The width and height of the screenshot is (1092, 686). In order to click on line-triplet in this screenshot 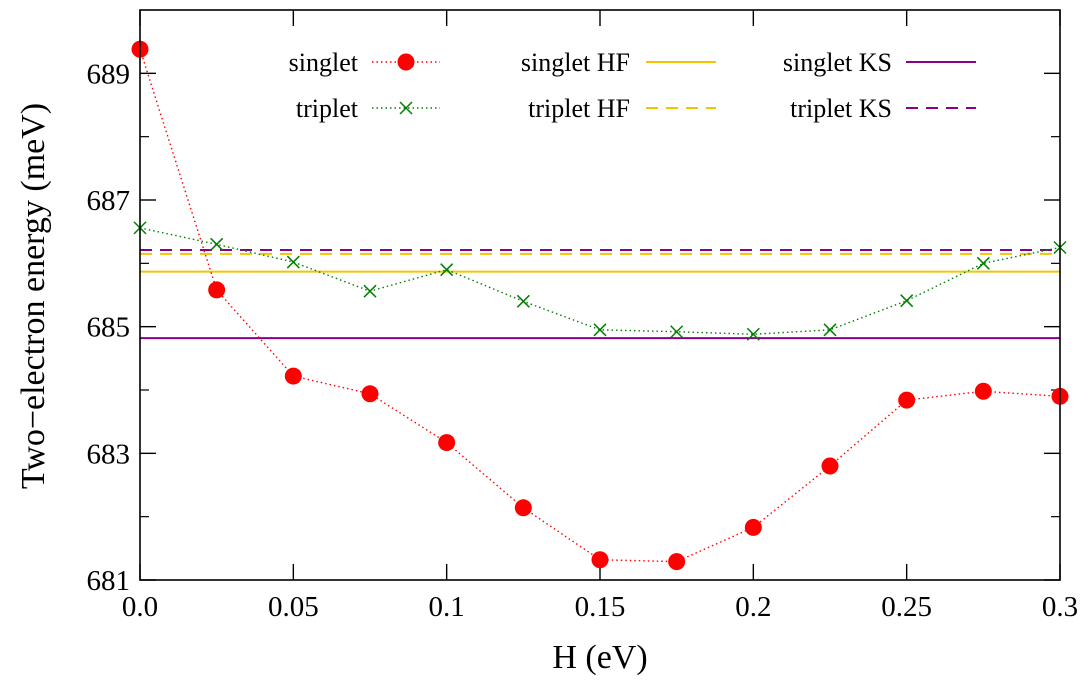, I will do `click(600, 281)`.